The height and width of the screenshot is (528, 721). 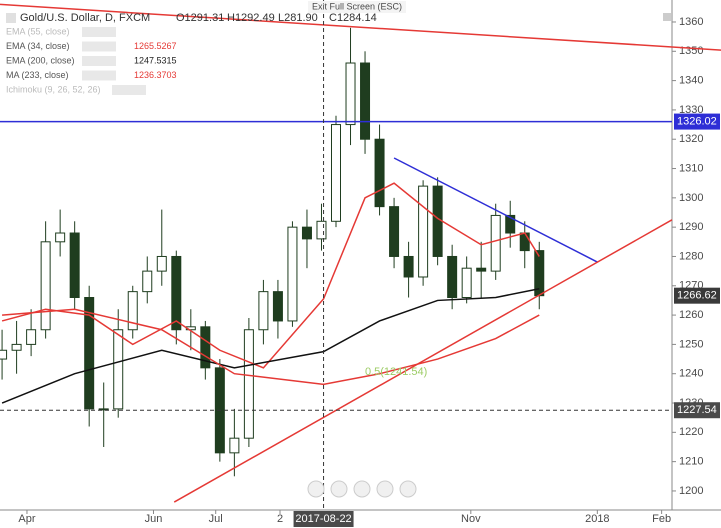 I want to click on y-tick-label: 1280, so click(x=691, y=256).